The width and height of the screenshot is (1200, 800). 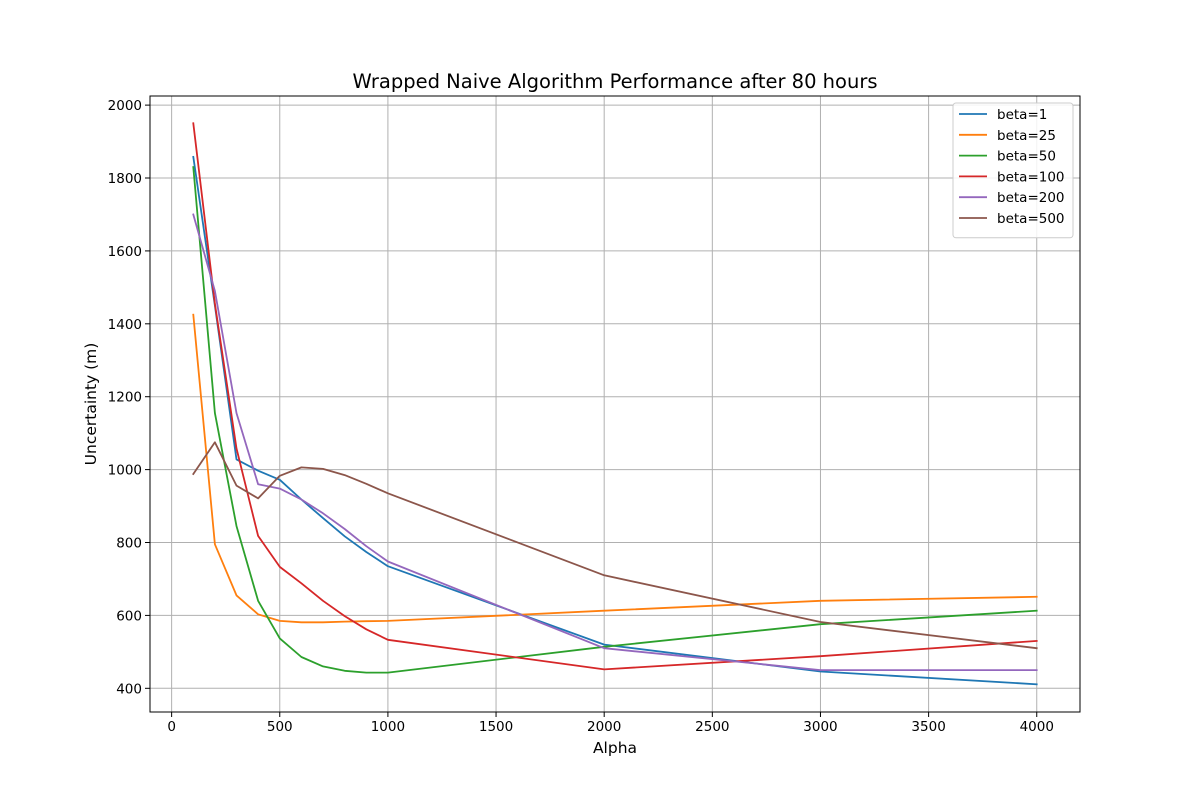 What do you see at coordinates (928, 727) in the screenshot?
I see `x-tick-label: 3500` at bounding box center [928, 727].